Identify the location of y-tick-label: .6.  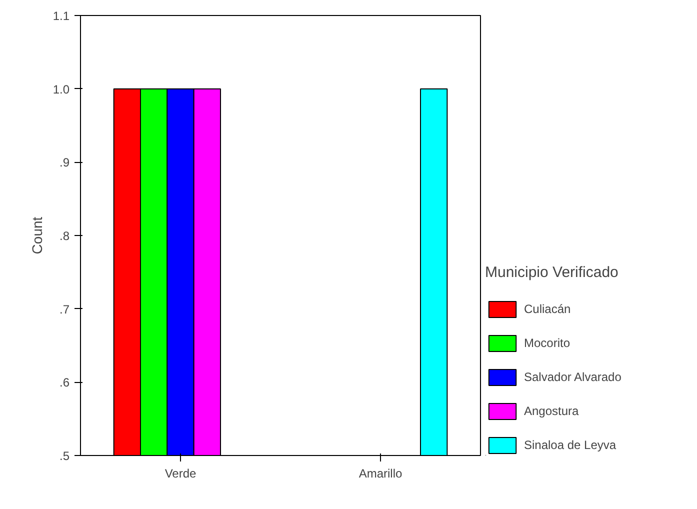
(64, 383).